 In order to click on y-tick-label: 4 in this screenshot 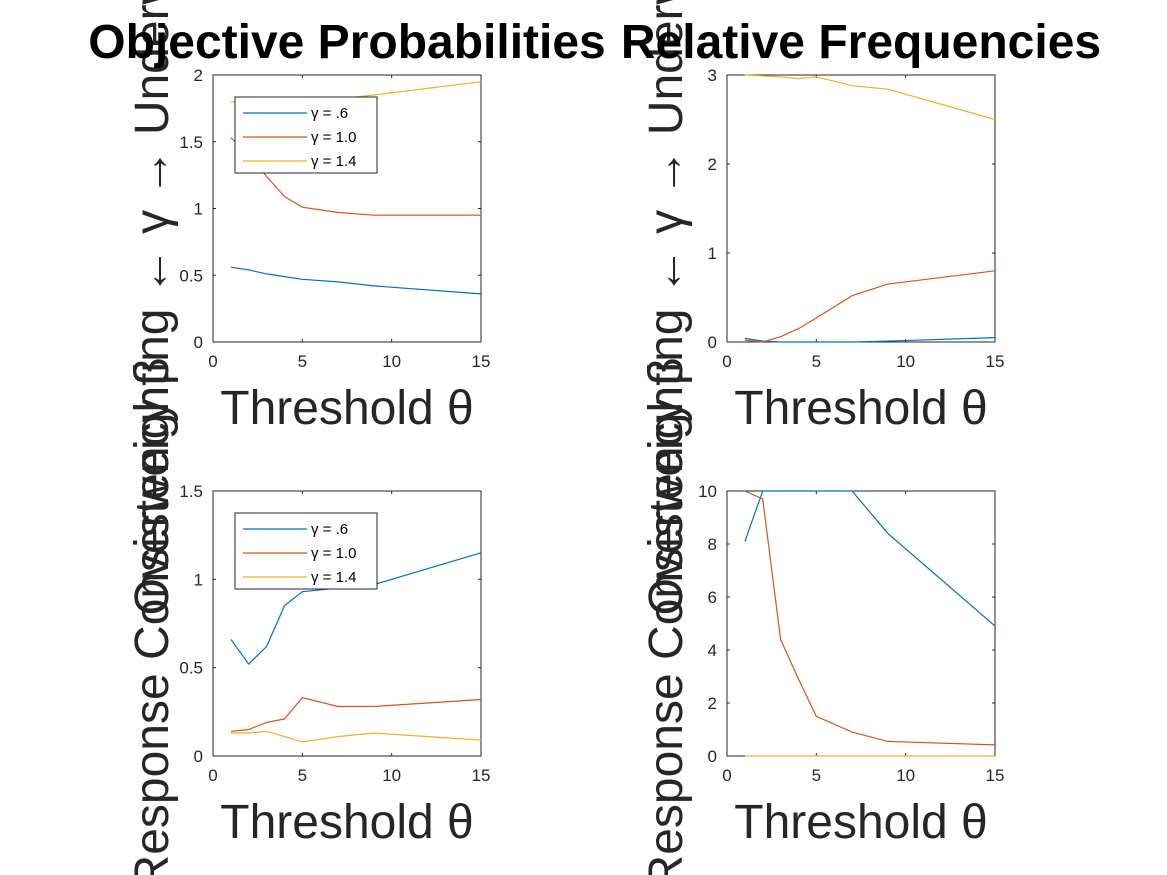, I will do `click(712, 650)`.